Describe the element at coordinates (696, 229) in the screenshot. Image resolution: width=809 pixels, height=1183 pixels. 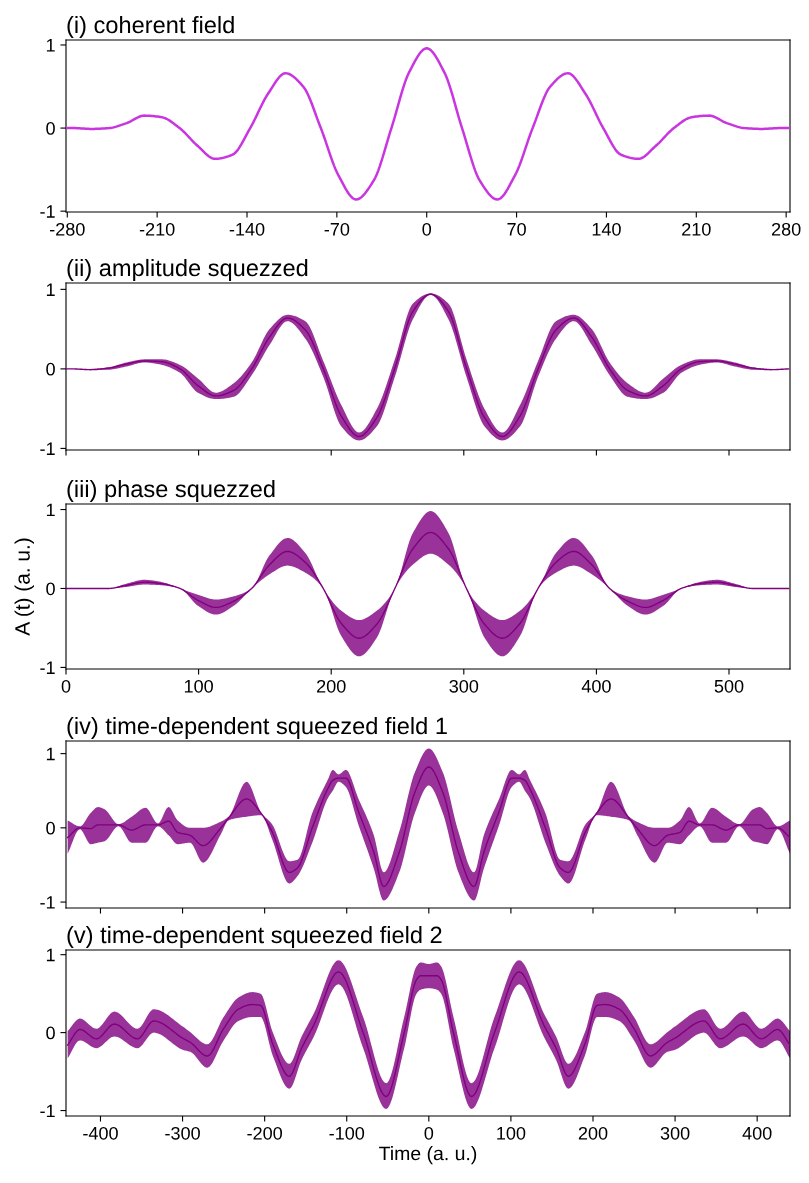
I see `x-tick-label: 210` at that location.